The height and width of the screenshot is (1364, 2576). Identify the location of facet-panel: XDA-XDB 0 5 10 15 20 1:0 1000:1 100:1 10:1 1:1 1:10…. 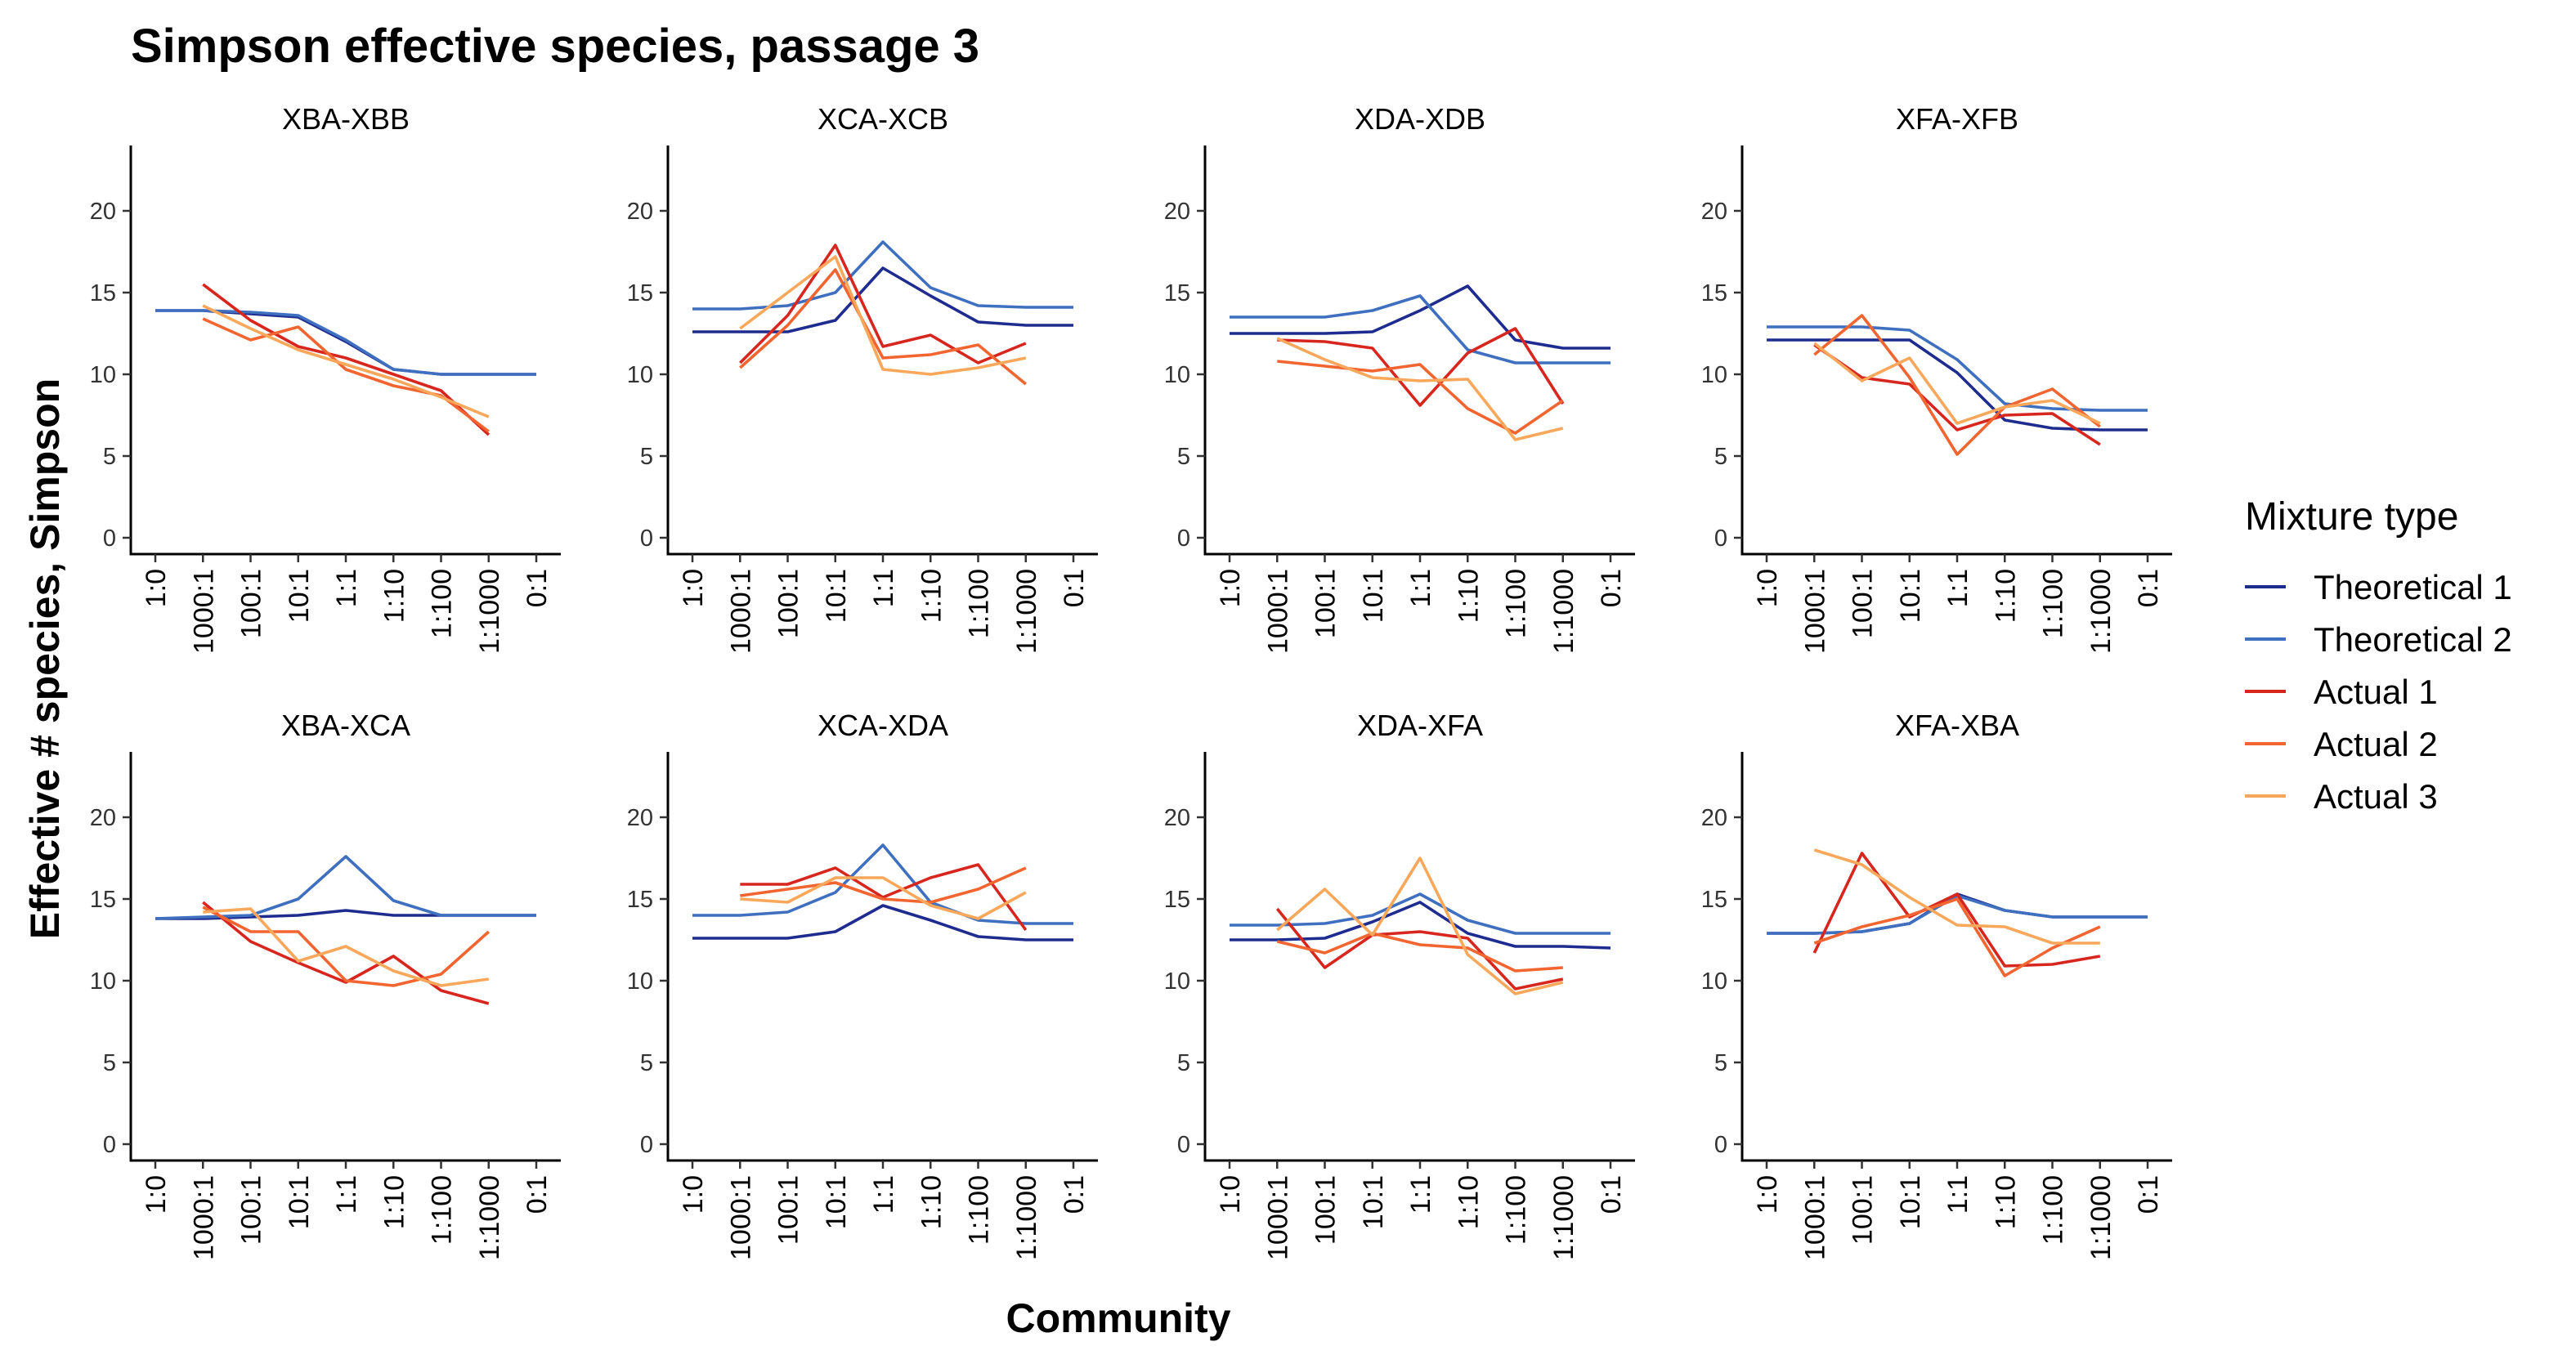
(1399, 378).